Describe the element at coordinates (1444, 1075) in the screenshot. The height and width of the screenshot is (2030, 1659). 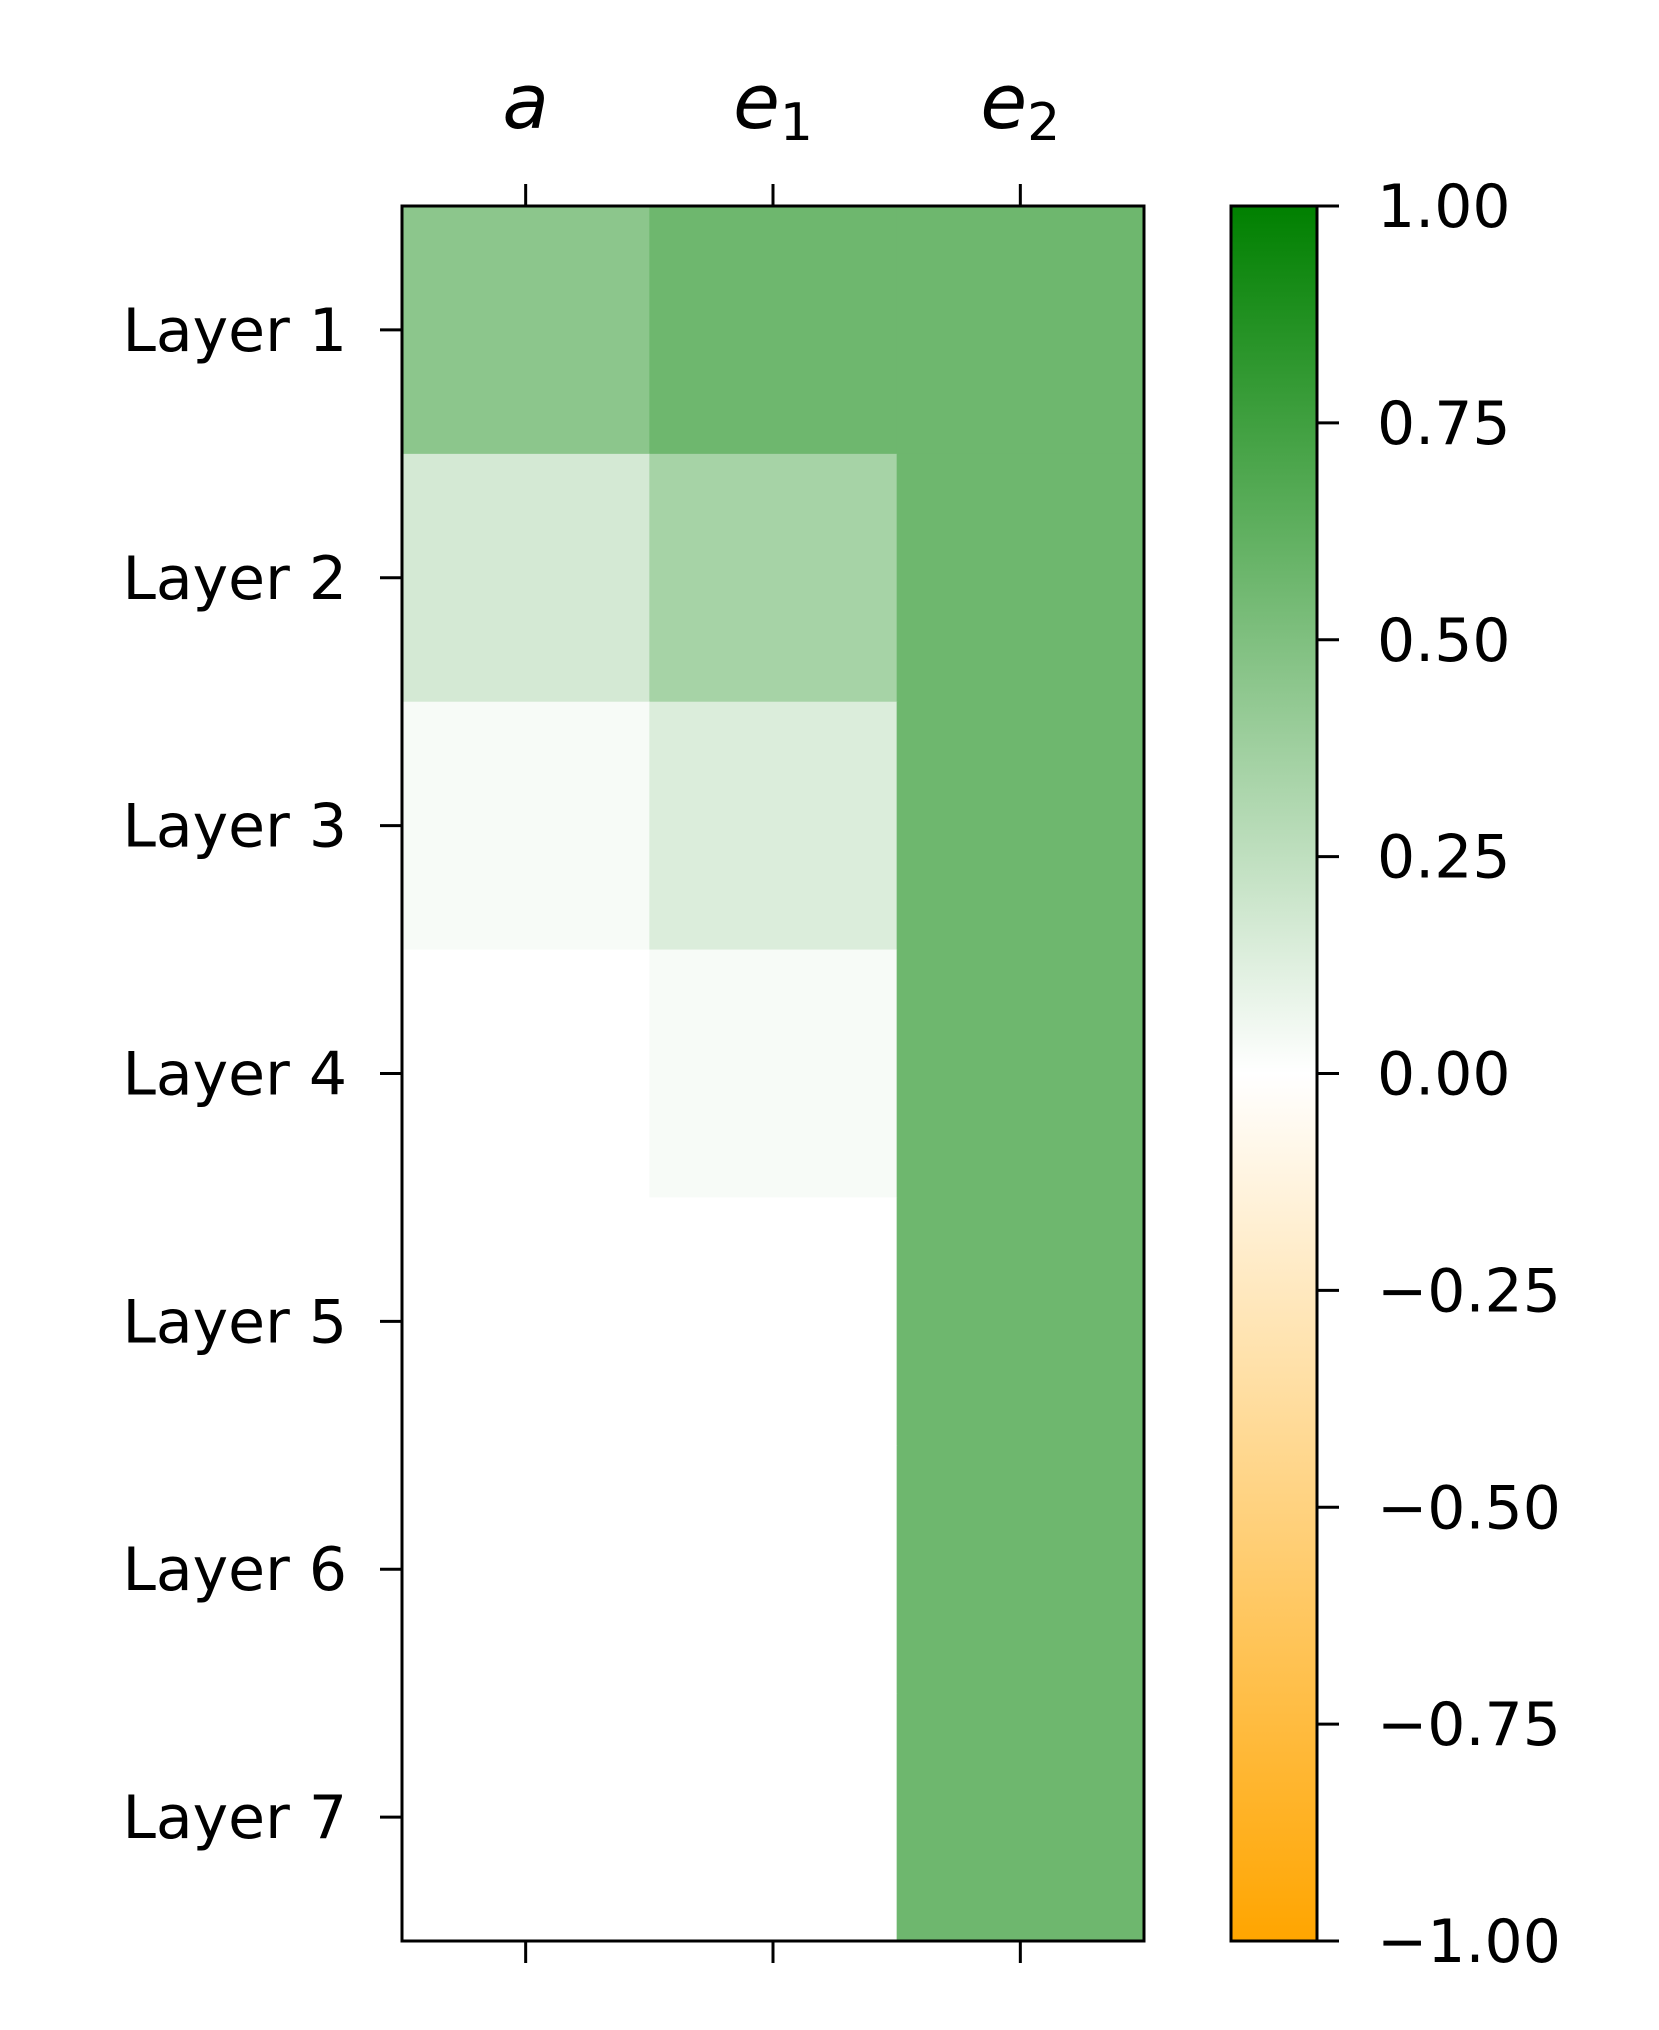
I see `colorbar-tick-label: 0.00` at that location.